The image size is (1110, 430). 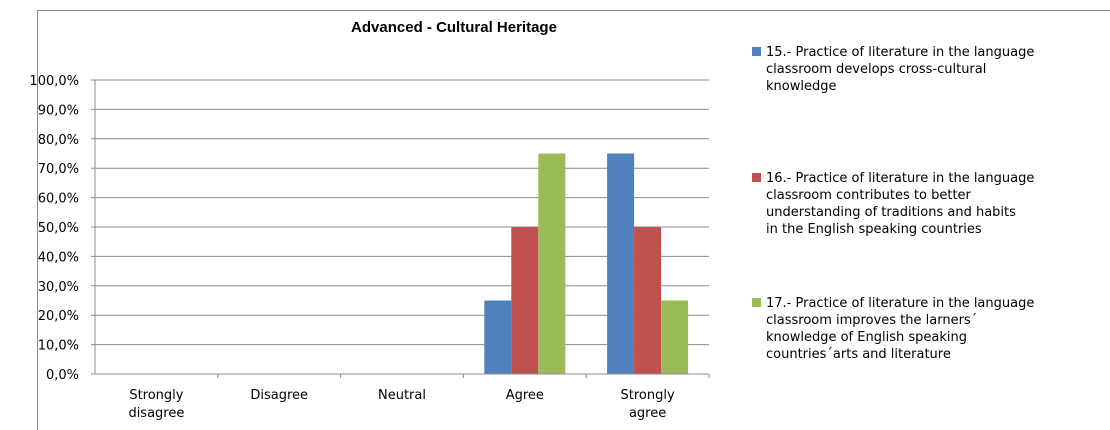 What do you see at coordinates (58, 169) in the screenshot?
I see `y-tick-label: 70,0%` at bounding box center [58, 169].